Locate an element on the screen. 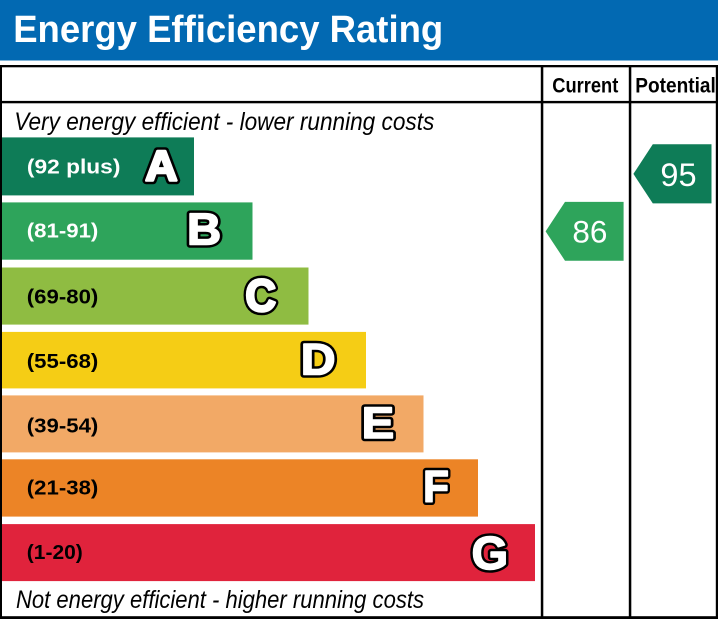  svg-text: (81-91) is located at coordinates (63, 230).